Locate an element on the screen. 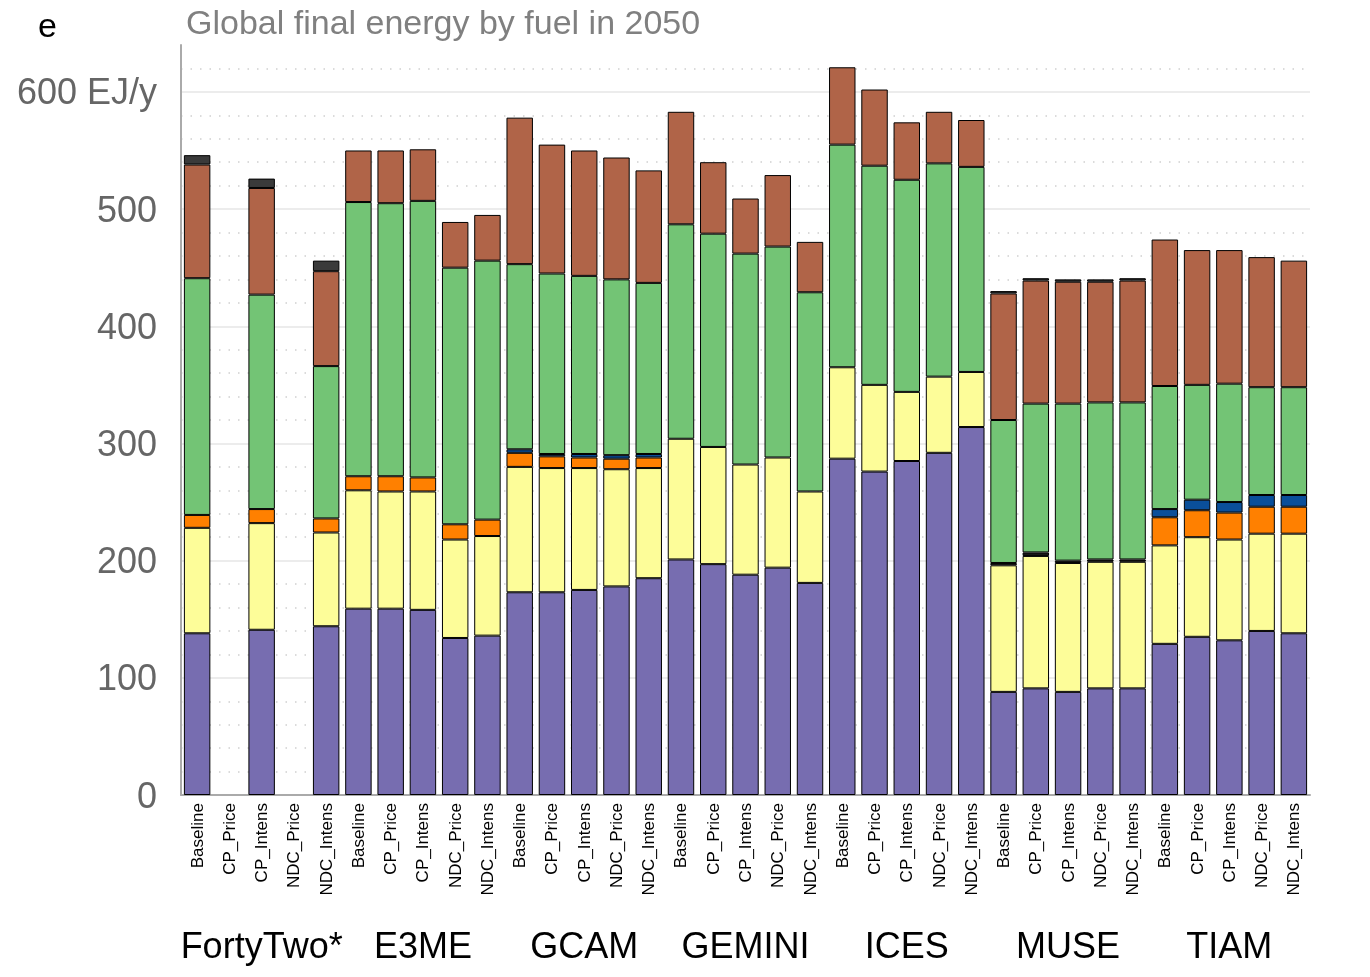 This screenshot has height=977, width=1370. y-tick-label: 200 is located at coordinates (126, 561).